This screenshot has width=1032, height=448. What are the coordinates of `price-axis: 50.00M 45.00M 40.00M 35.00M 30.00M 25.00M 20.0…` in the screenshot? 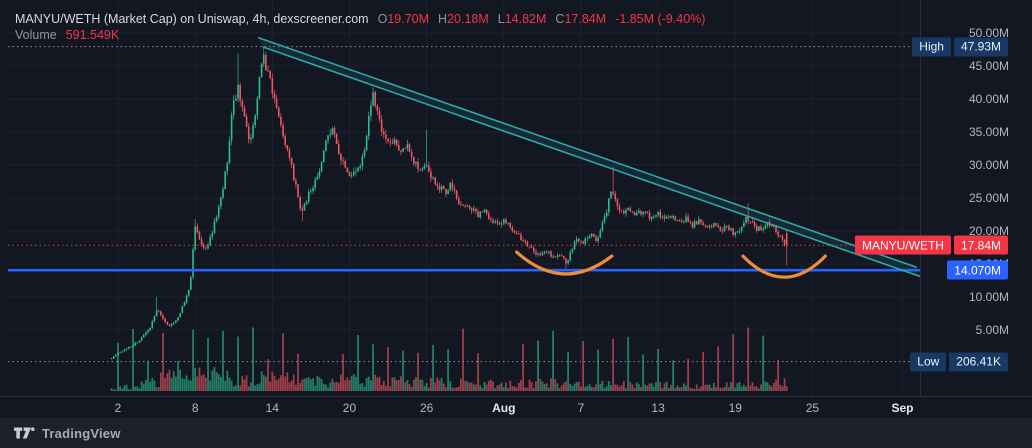 It's located at (976, 198).